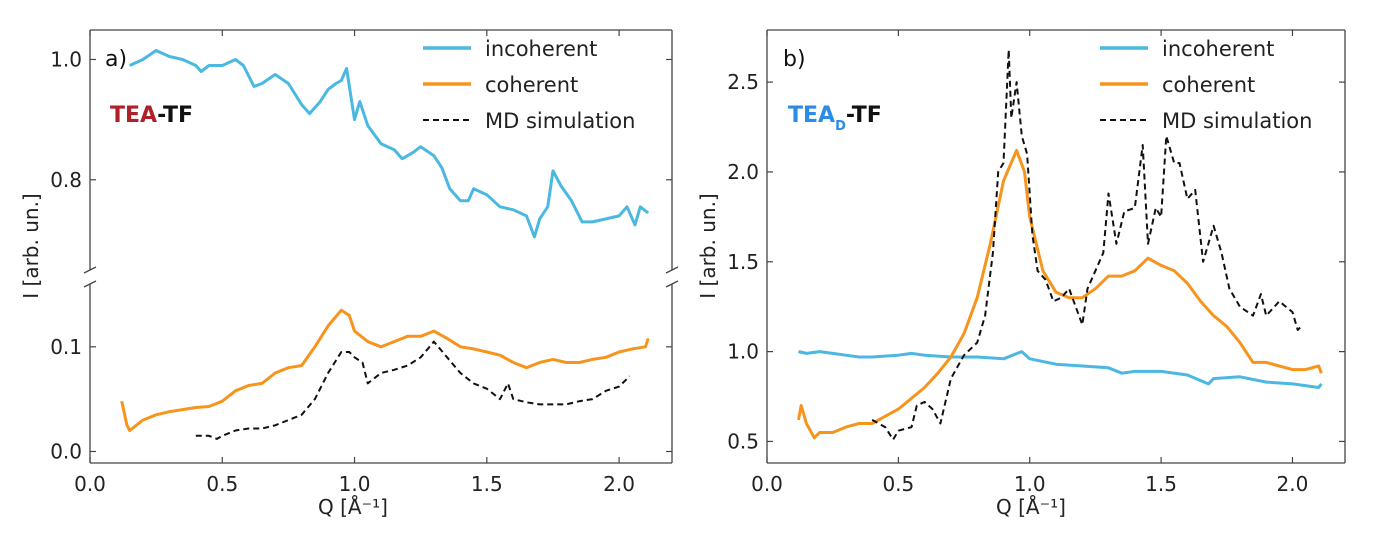 The width and height of the screenshot is (1379, 541). Describe the element at coordinates (864, 115) in the screenshot. I see `sample-label-b-suffix: -TF` at that location.